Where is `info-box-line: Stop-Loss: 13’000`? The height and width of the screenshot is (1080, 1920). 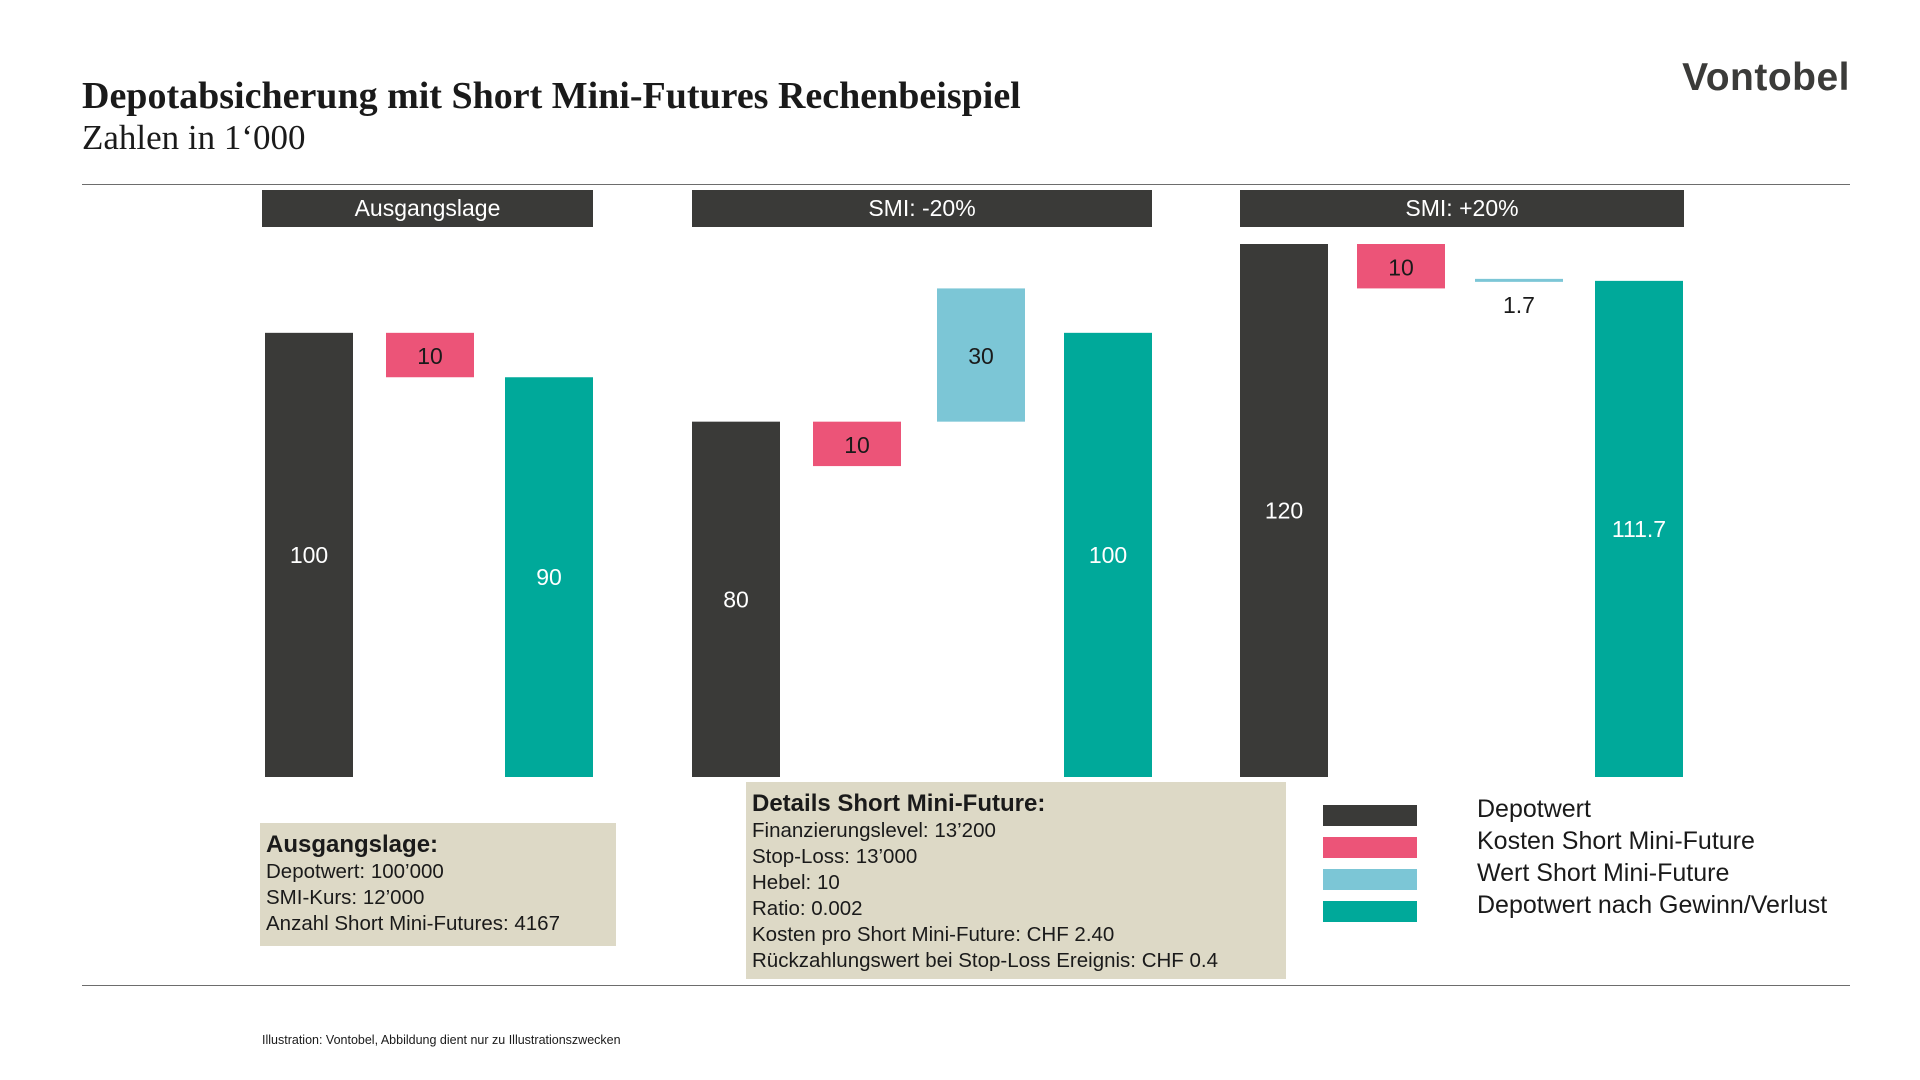 info-box-line: Stop-Loss: 13’000 is located at coordinates (835, 856).